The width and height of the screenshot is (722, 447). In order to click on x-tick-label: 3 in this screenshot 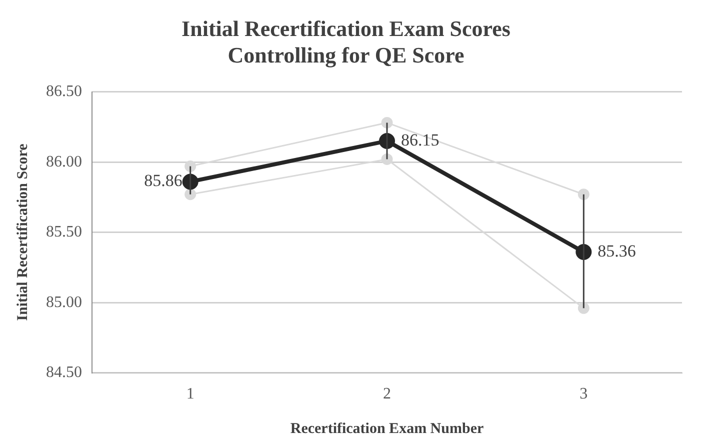, I will do `click(584, 394)`.